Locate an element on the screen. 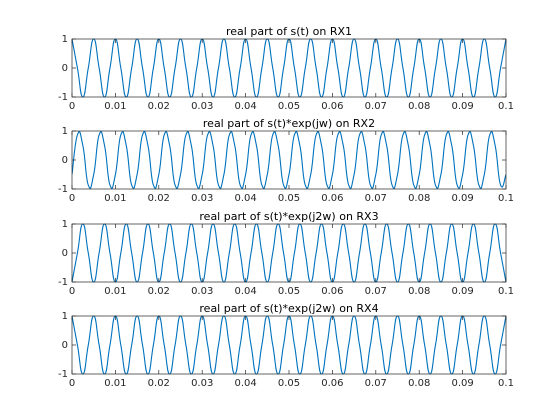 Image resolution: width=560 pixels, height=420 pixels. subplot-title: real part of s(t) on RX1 is located at coordinates (289, 31).